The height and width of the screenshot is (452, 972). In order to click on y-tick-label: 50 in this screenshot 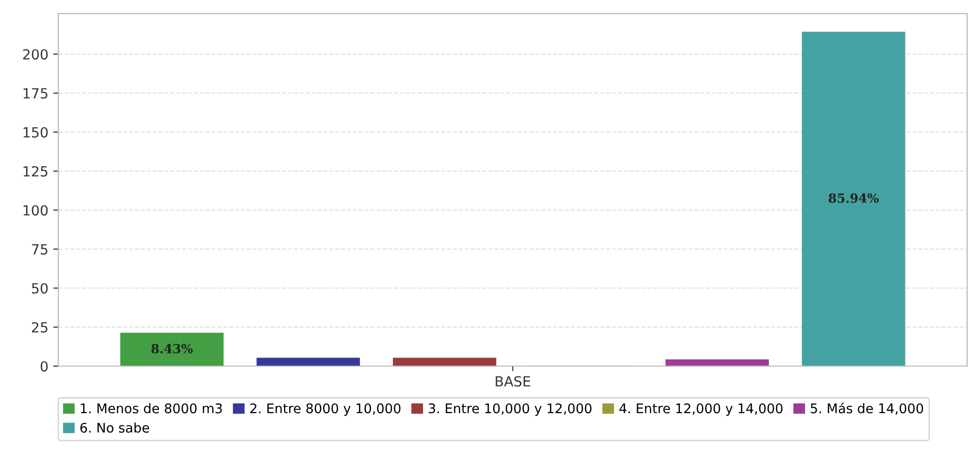, I will do `click(40, 288)`.